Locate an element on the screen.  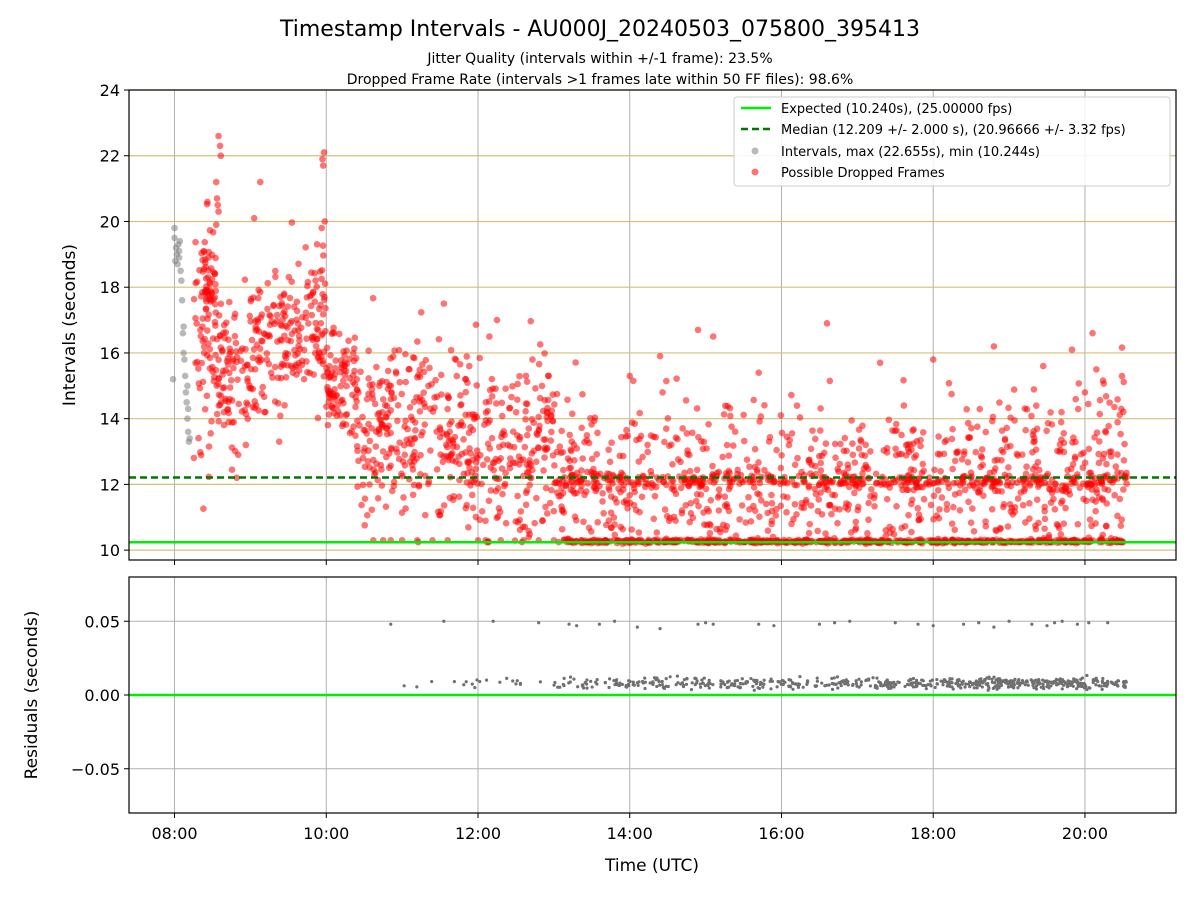
intervals-y-tick-label: 16 is located at coordinates (110, 353).